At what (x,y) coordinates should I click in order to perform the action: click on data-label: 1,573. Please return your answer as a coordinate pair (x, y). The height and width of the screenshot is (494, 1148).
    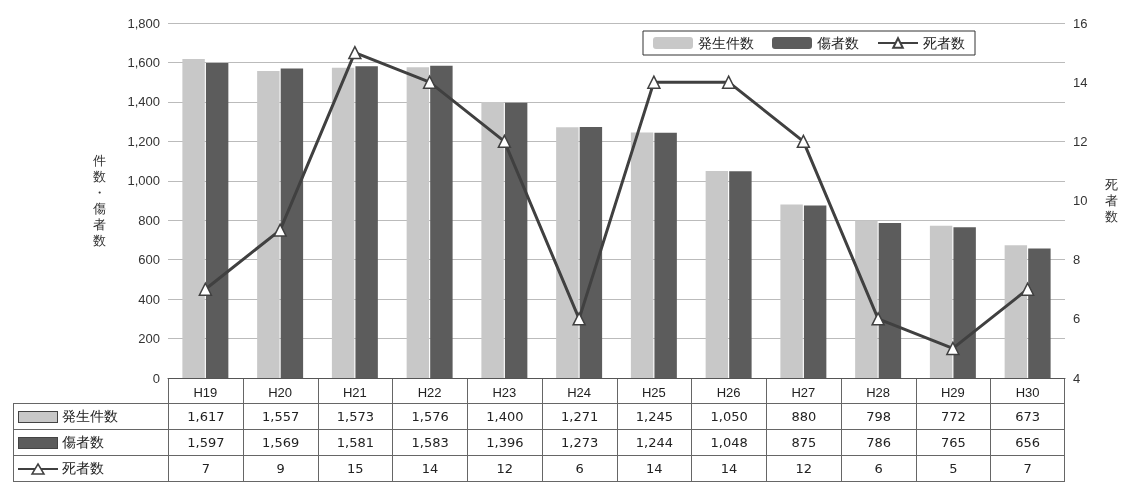
    Looking at the image, I should click on (355, 416).